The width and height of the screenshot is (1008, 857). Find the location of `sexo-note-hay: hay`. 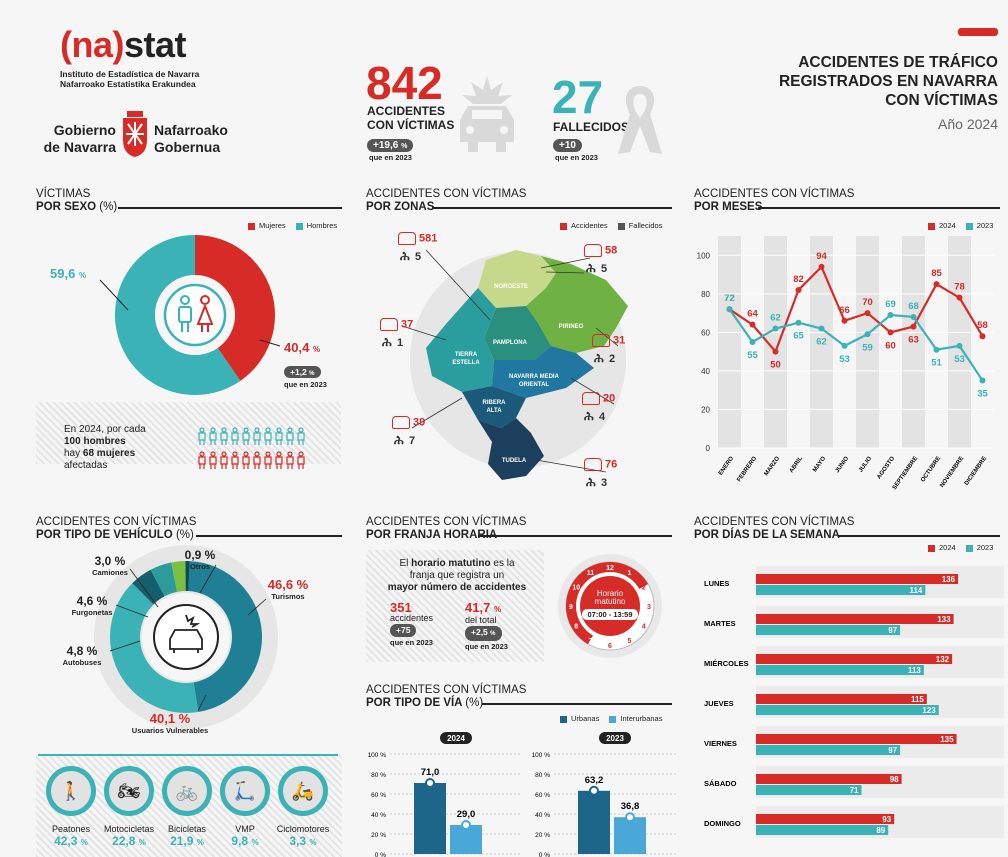

sexo-note-hay: hay is located at coordinates (72, 453).